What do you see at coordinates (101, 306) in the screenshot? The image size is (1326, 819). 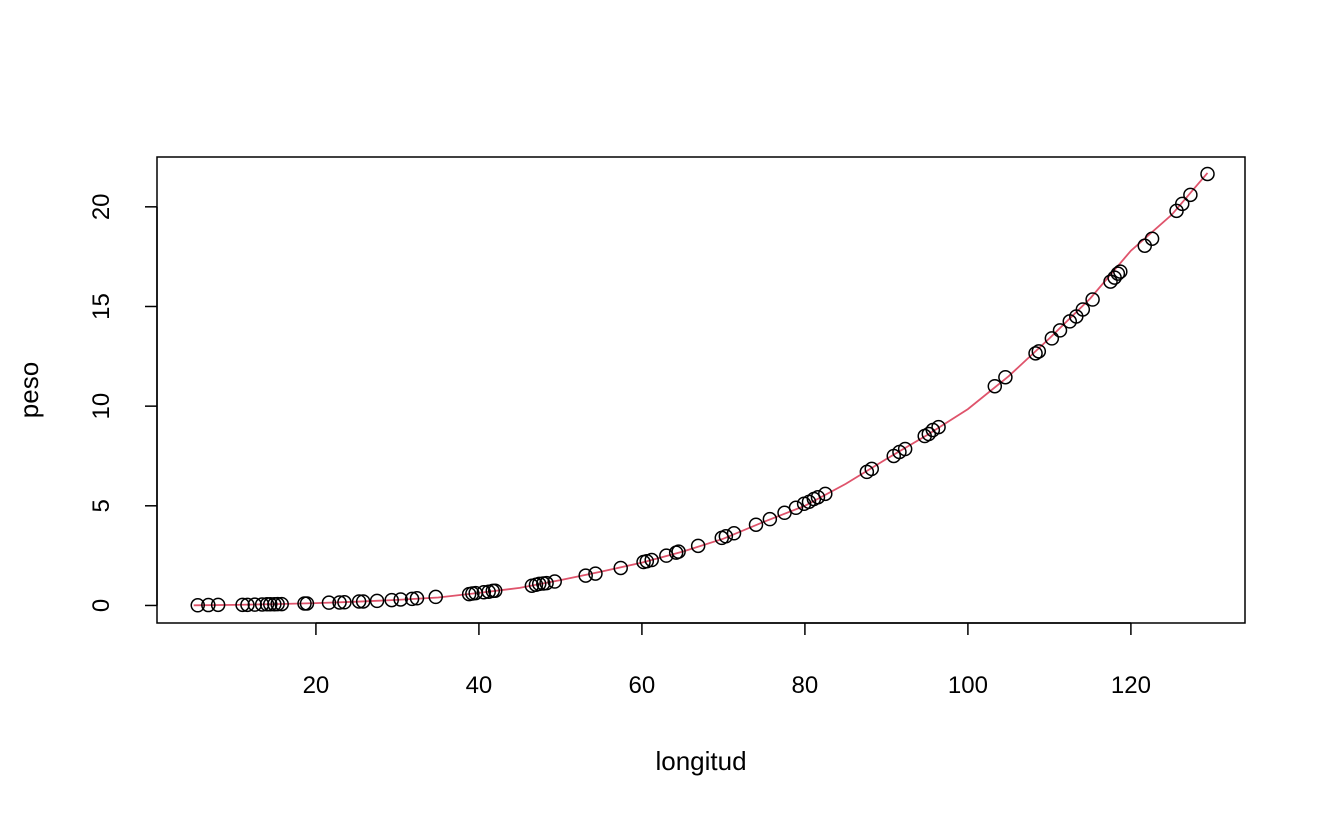 I see `y-tick-label: 15` at bounding box center [101, 306].